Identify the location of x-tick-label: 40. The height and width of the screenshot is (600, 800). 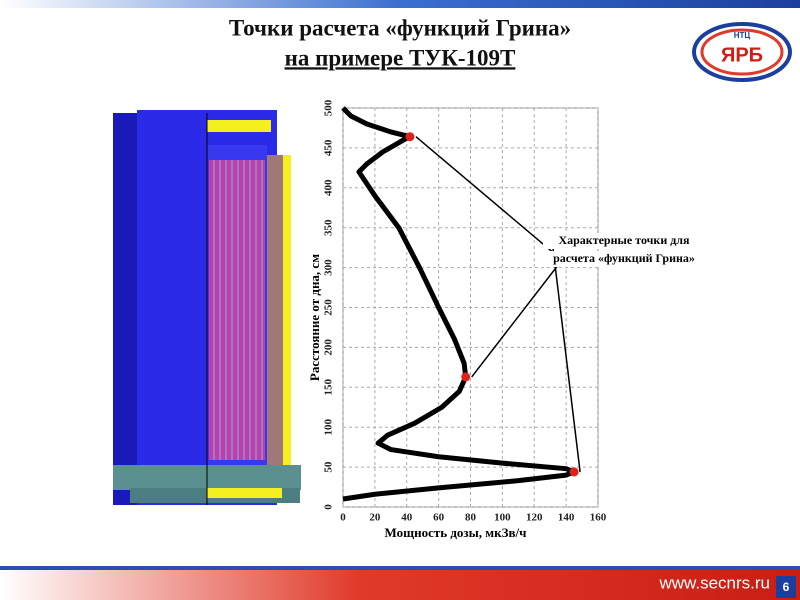
(407, 518).